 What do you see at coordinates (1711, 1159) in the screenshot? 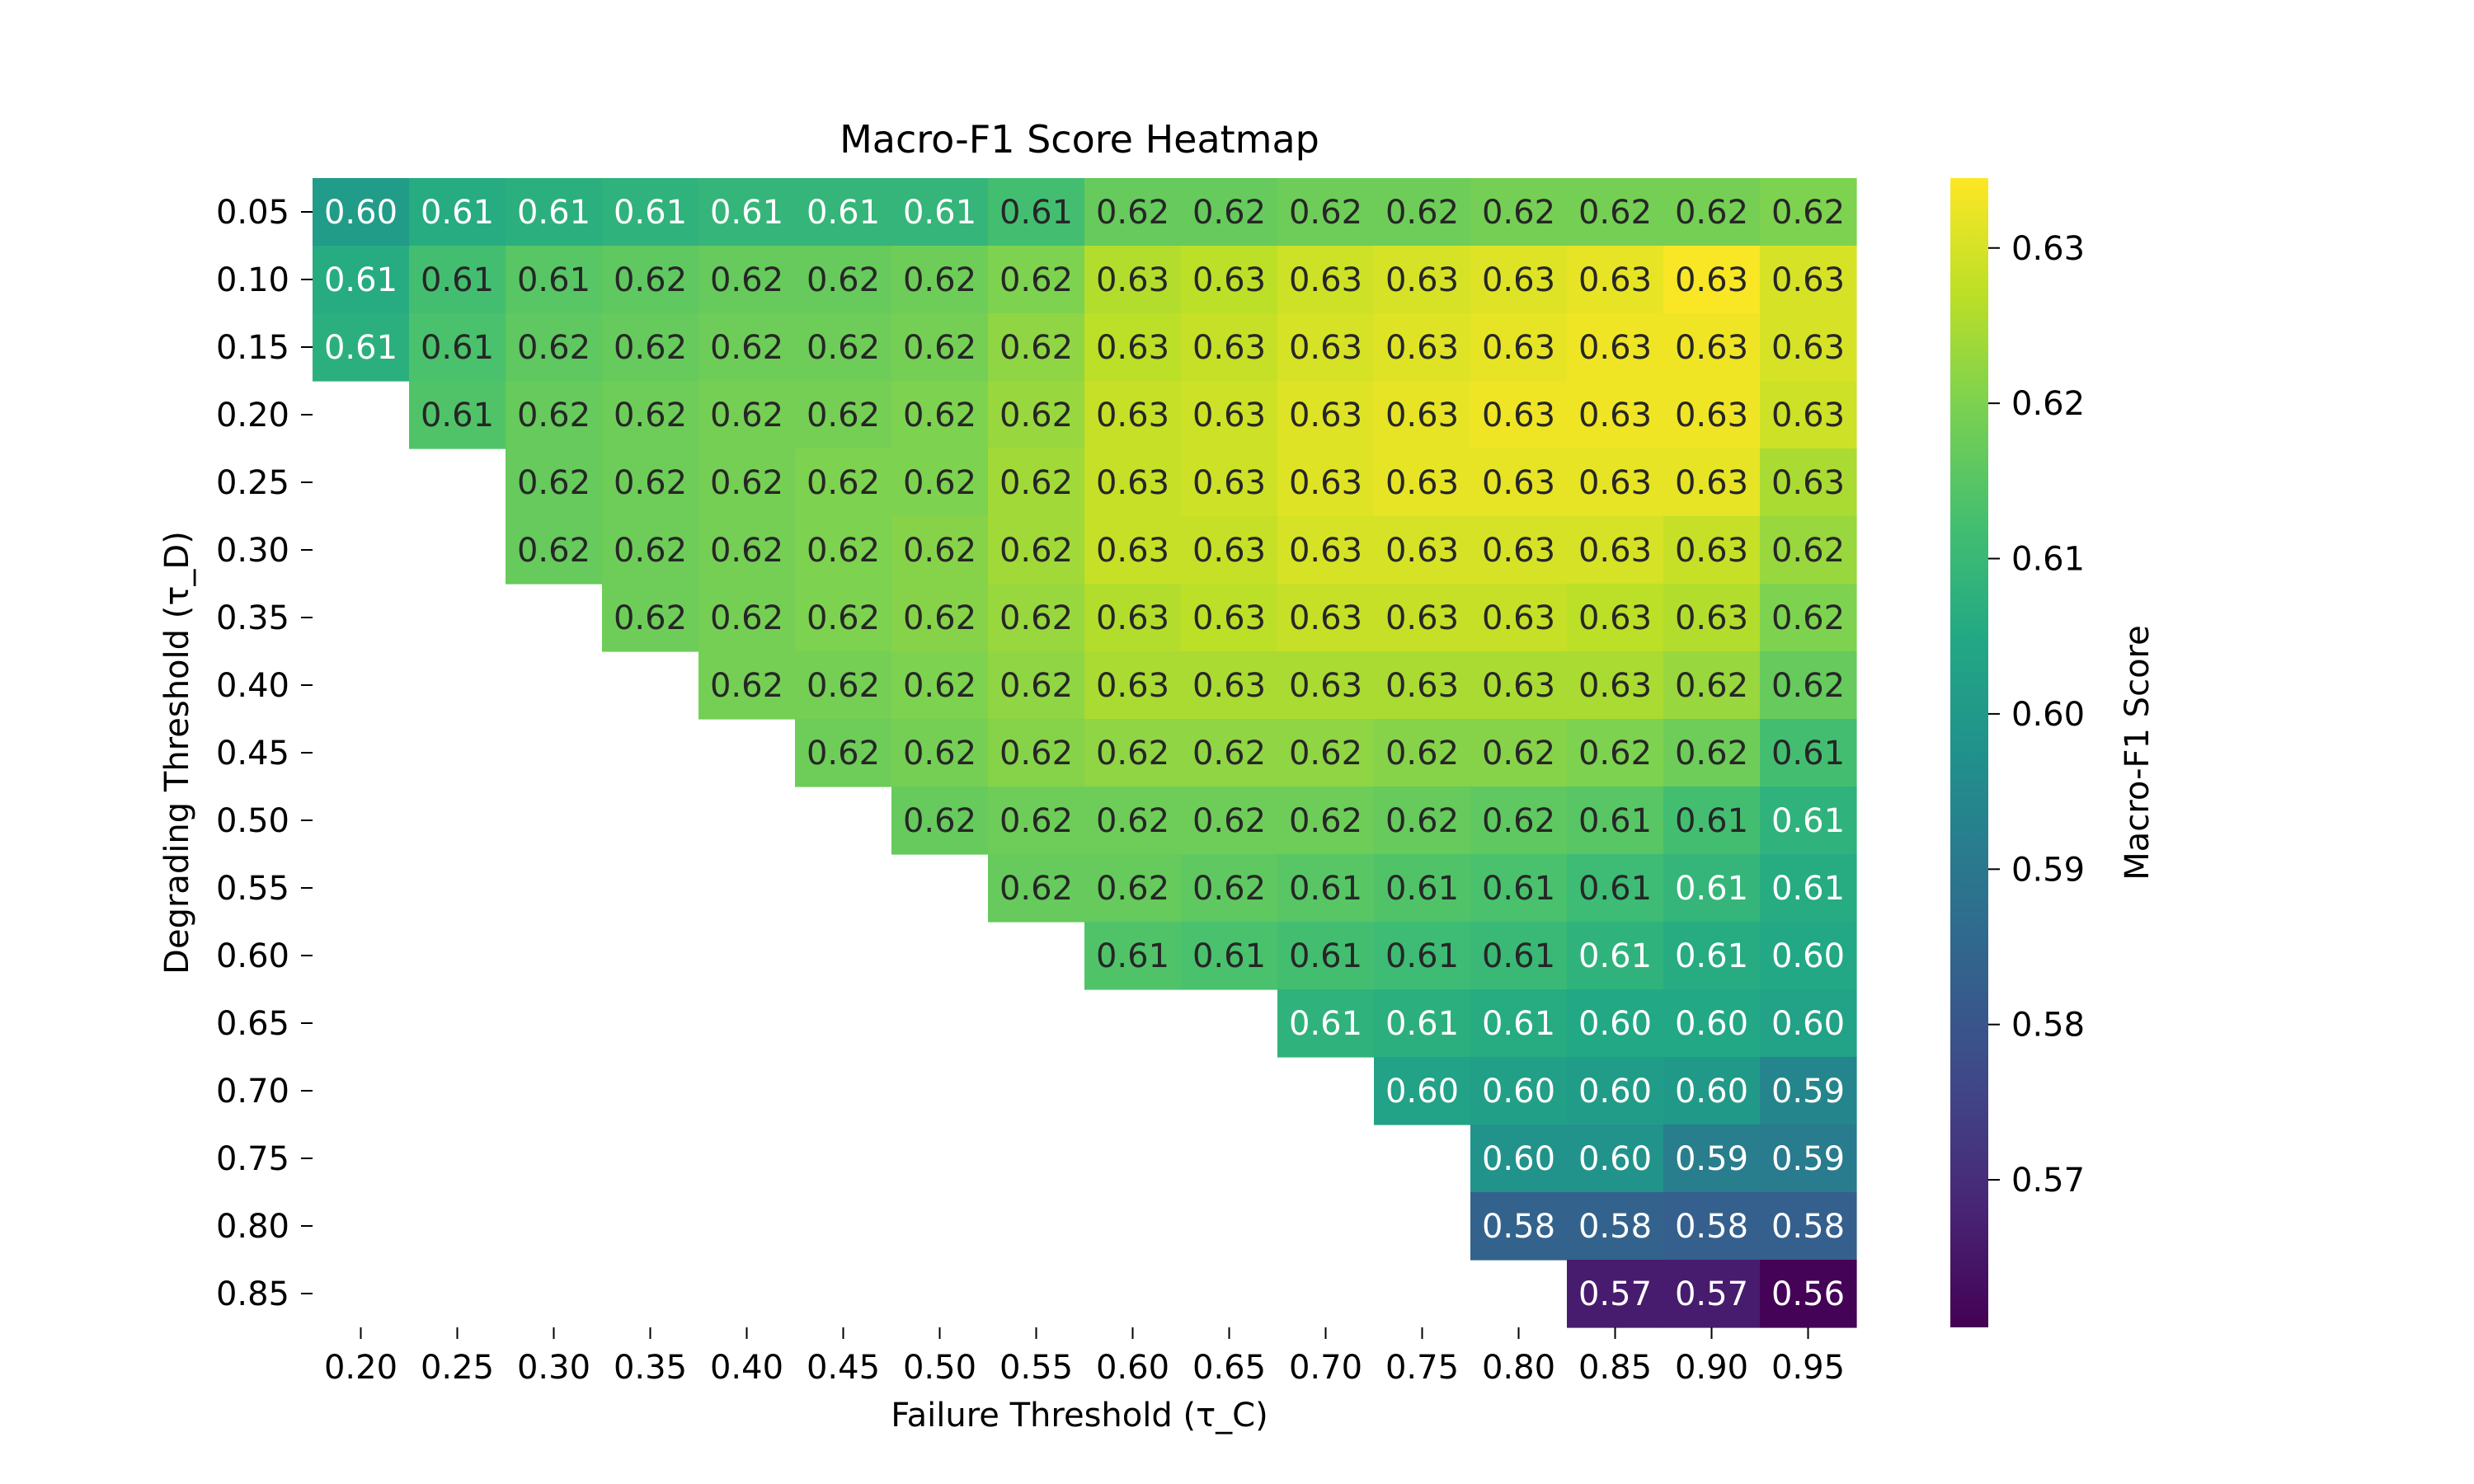
I see `cell-value-label: 0.59` at bounding box center [1711, 1159].